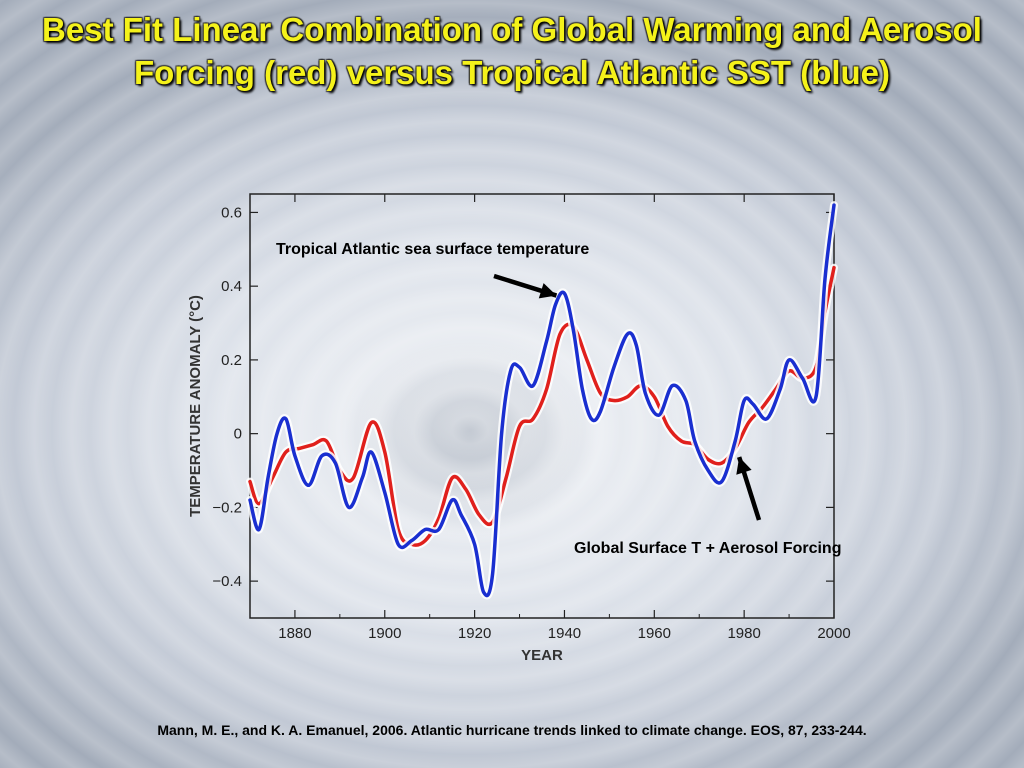 This screenshot has height=768, width=1024. I want to click on arrow-sst-head, so click(547, 291).